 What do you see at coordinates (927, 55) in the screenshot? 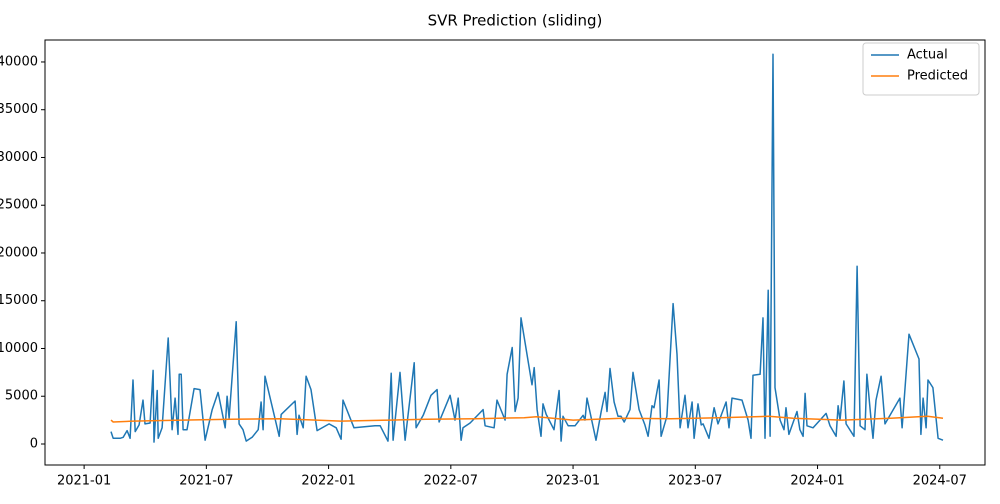
I see `legend-label: Actual` at bounding box center [927, 55].